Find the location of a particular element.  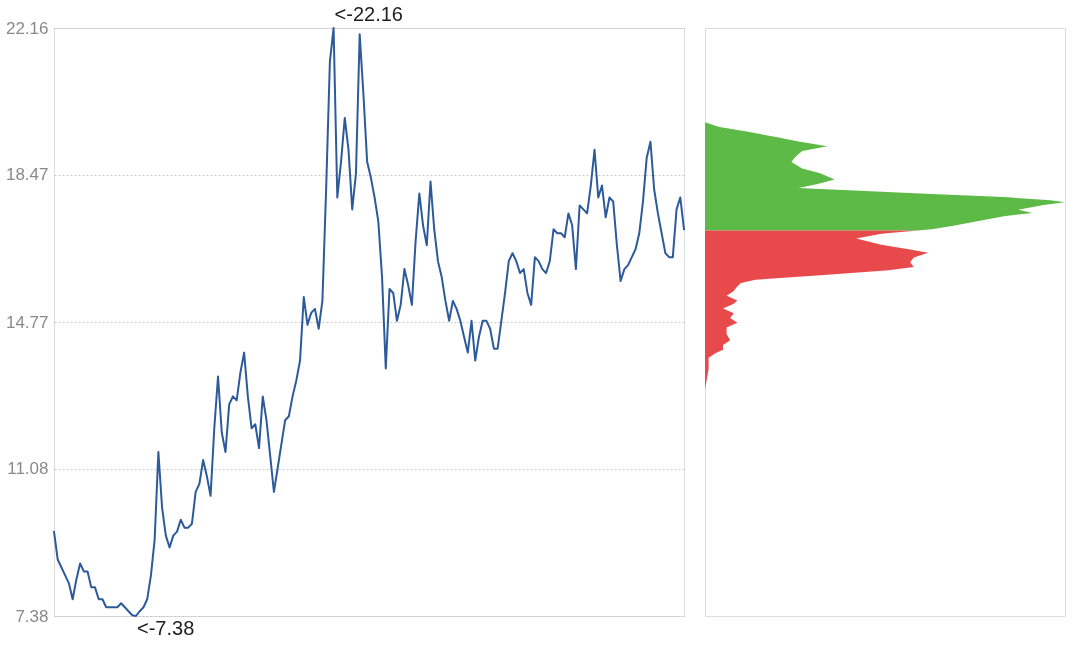

y-tick-label: 18.47 is located at coordinates (27, 175).